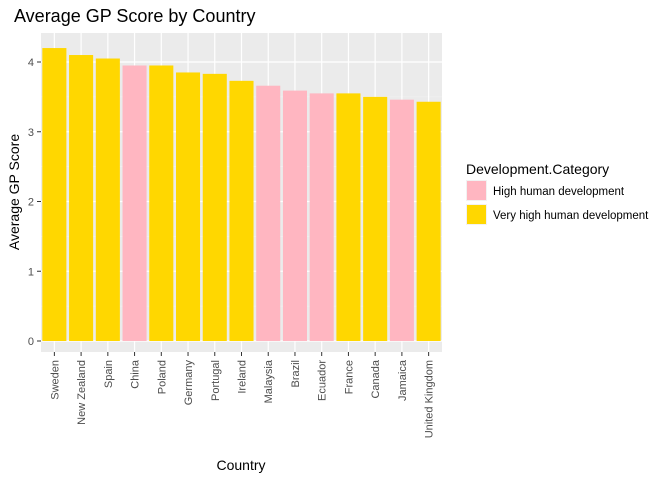 The width and height of the screenshot is (672, 480). Describe the element at coordinates (269, 381) in the screenshot. I see `x-tick-label: Malaysia` at that location.